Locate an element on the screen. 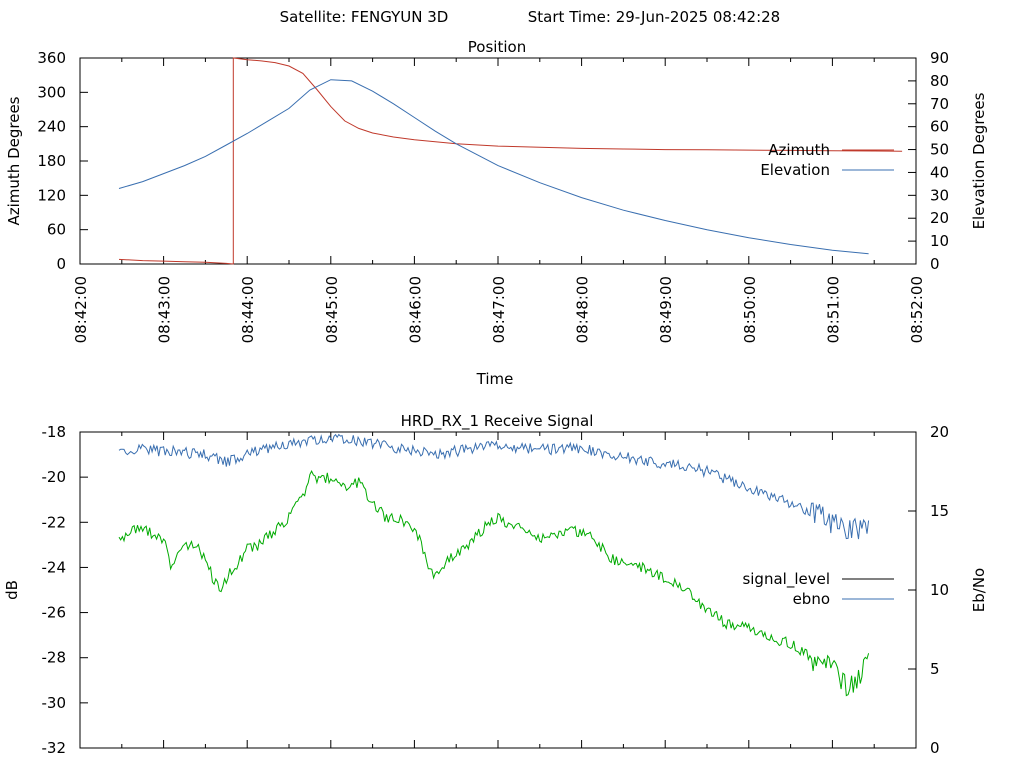  satellite-label: Satellite: FENGYUN 3D is located at coordinates (364, 17).